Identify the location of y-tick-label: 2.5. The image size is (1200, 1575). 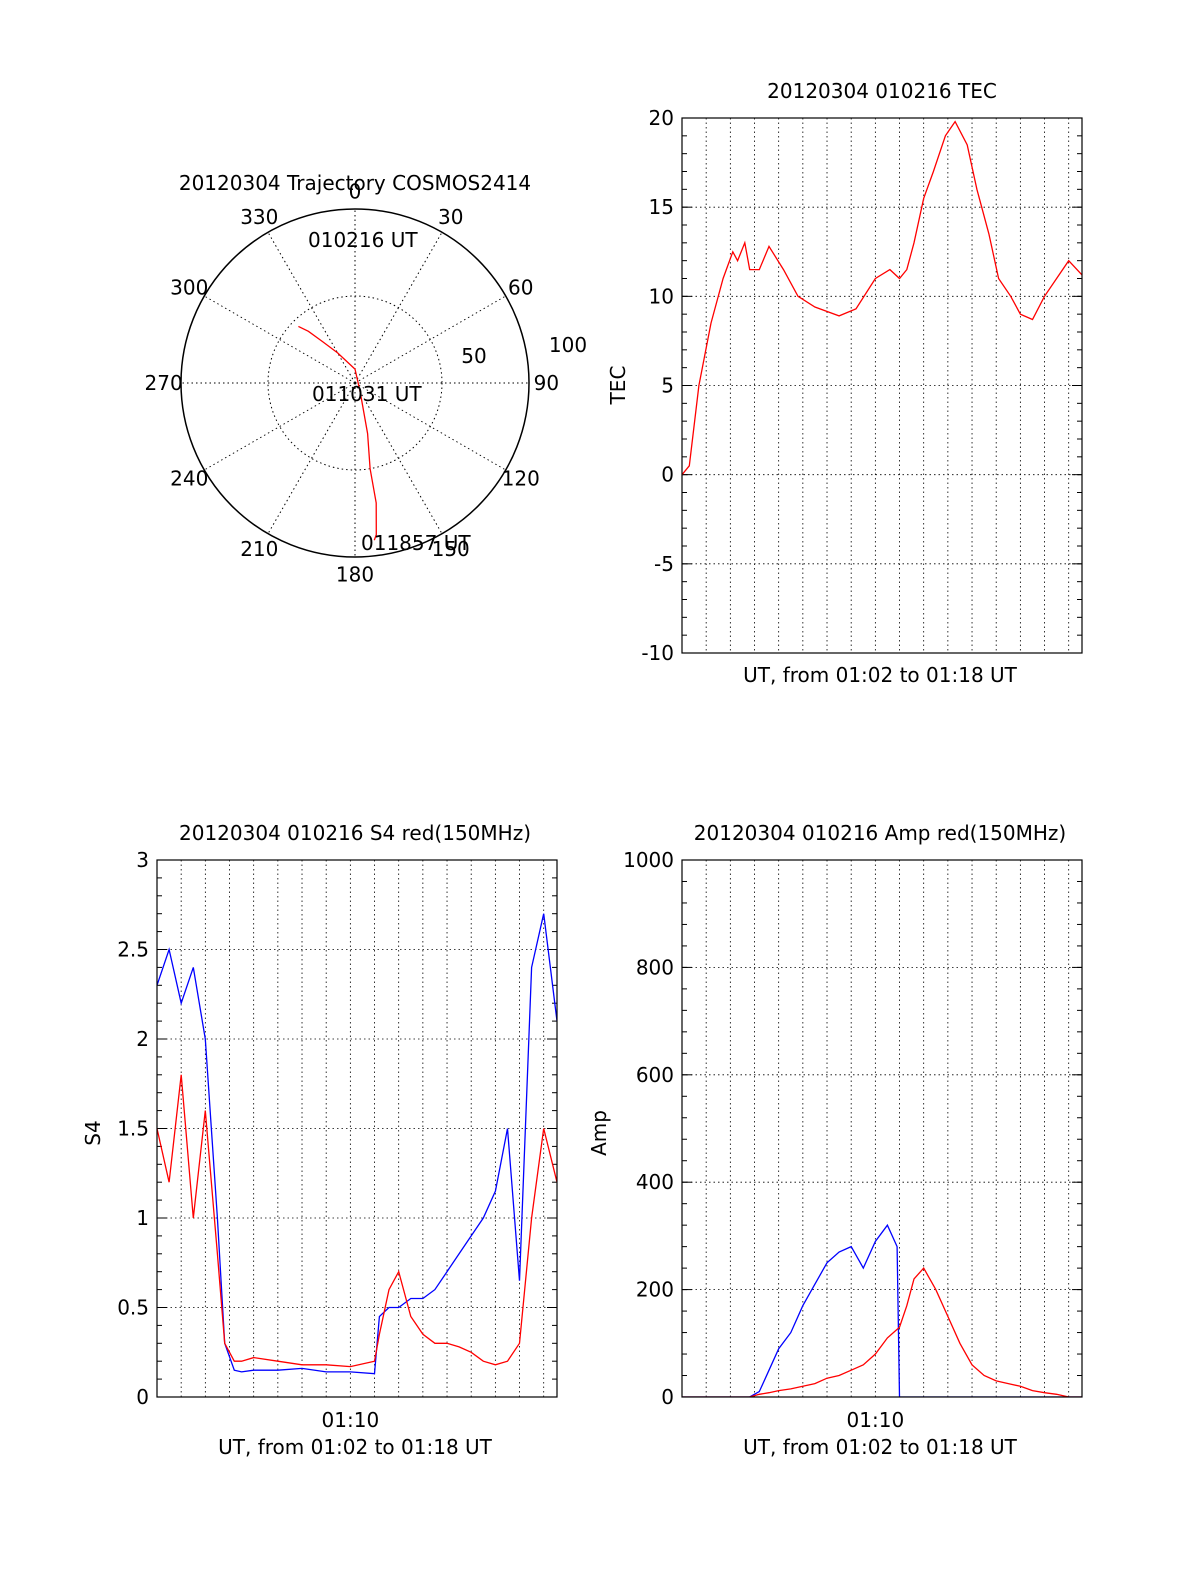
(133, 950).